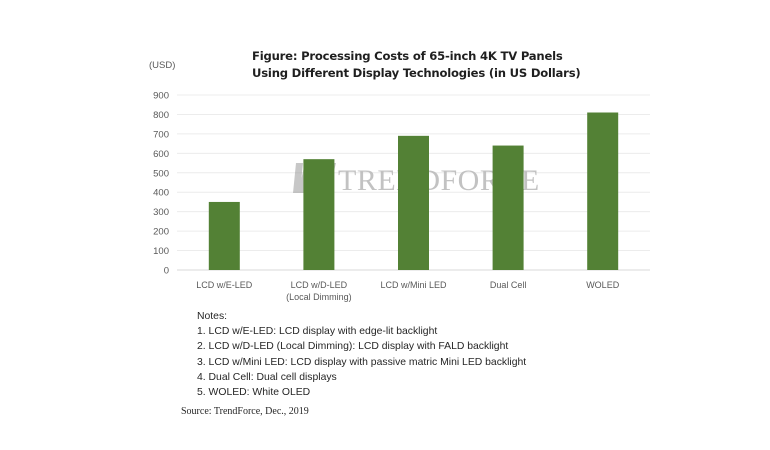 The image size is (770, 450). Describe the element at coordinates (161, 115) in the screenshot. I see `y-tick-label: 800` at that location.